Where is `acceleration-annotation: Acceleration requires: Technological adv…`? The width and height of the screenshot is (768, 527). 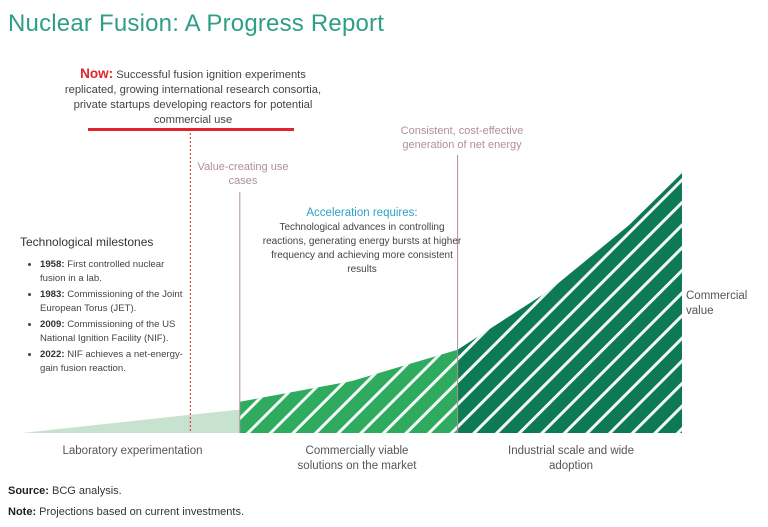
acceleration-annotation: Acceleration requires: Technological adv… is located at coordinates (362, 241).